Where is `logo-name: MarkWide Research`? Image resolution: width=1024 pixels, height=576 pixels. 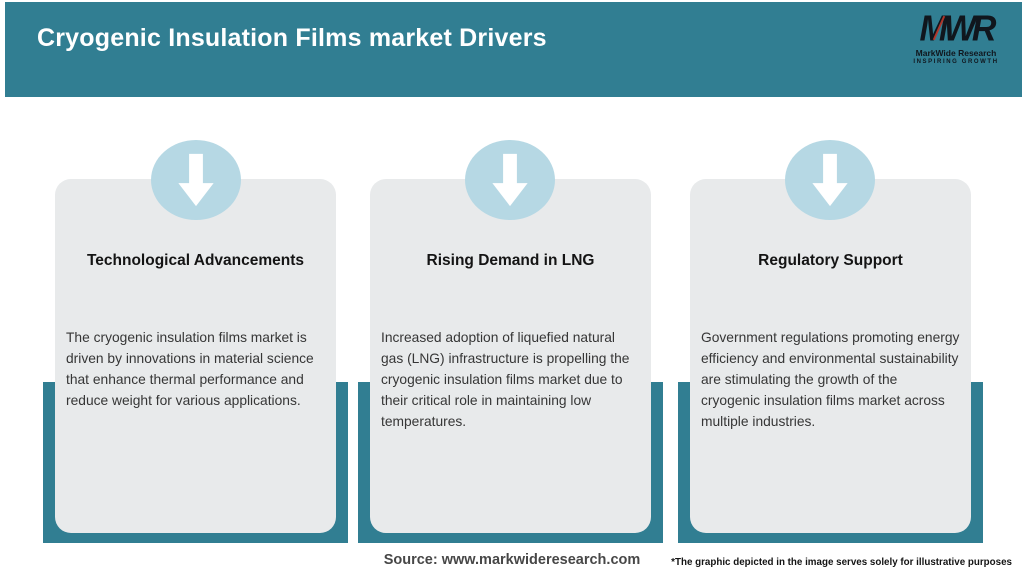 logo-name: MarkWide Research is located at coordinates (956, 53).